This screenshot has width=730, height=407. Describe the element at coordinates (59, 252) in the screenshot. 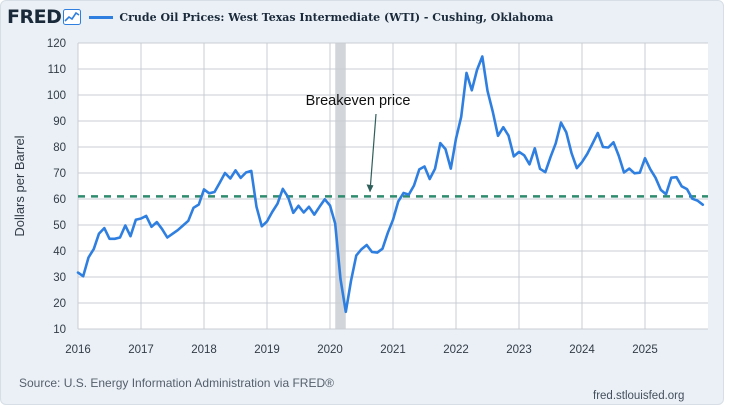

I see `y-tick-label: 40` at that location.